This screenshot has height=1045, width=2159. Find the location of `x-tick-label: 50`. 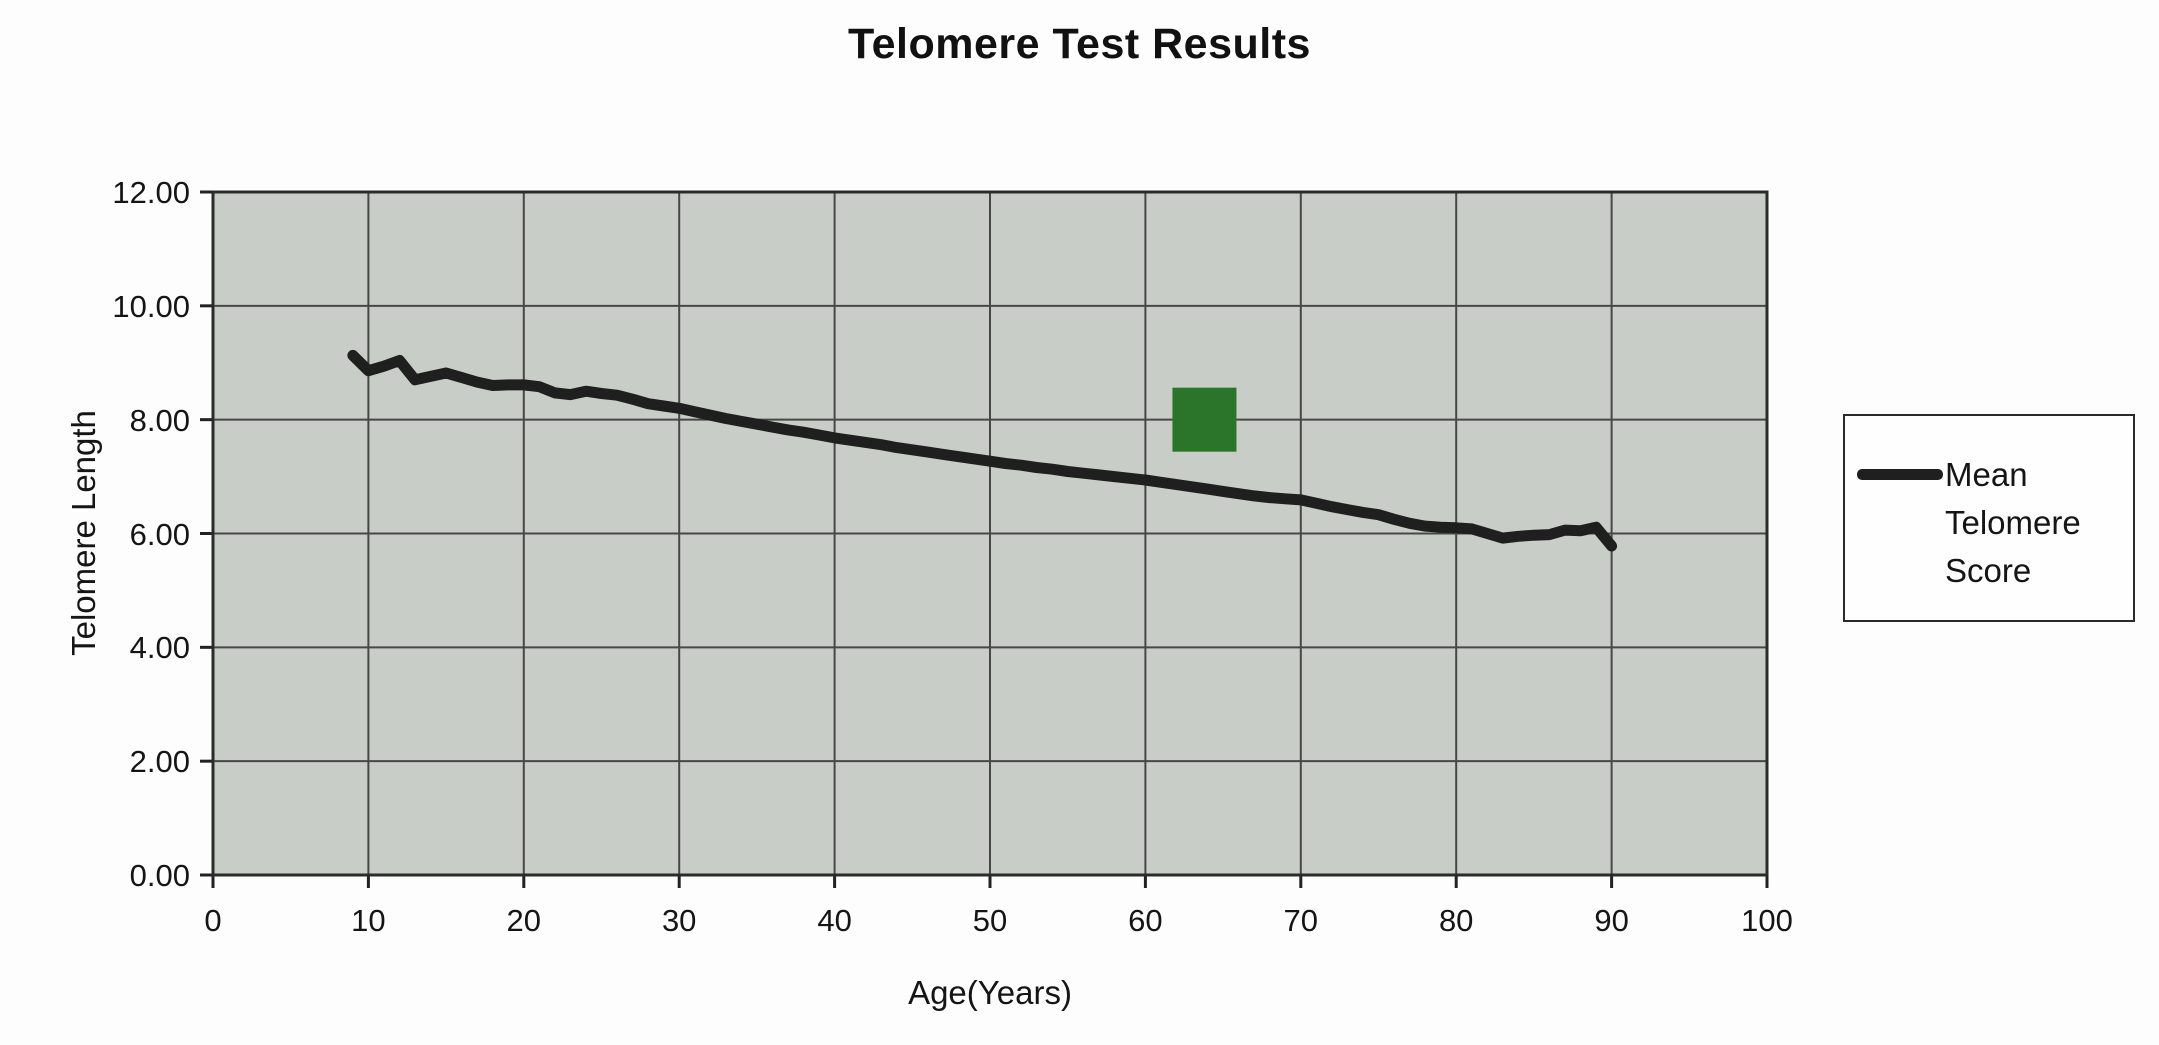

x-tick-label: 50 is located at coordinates (990, 920).